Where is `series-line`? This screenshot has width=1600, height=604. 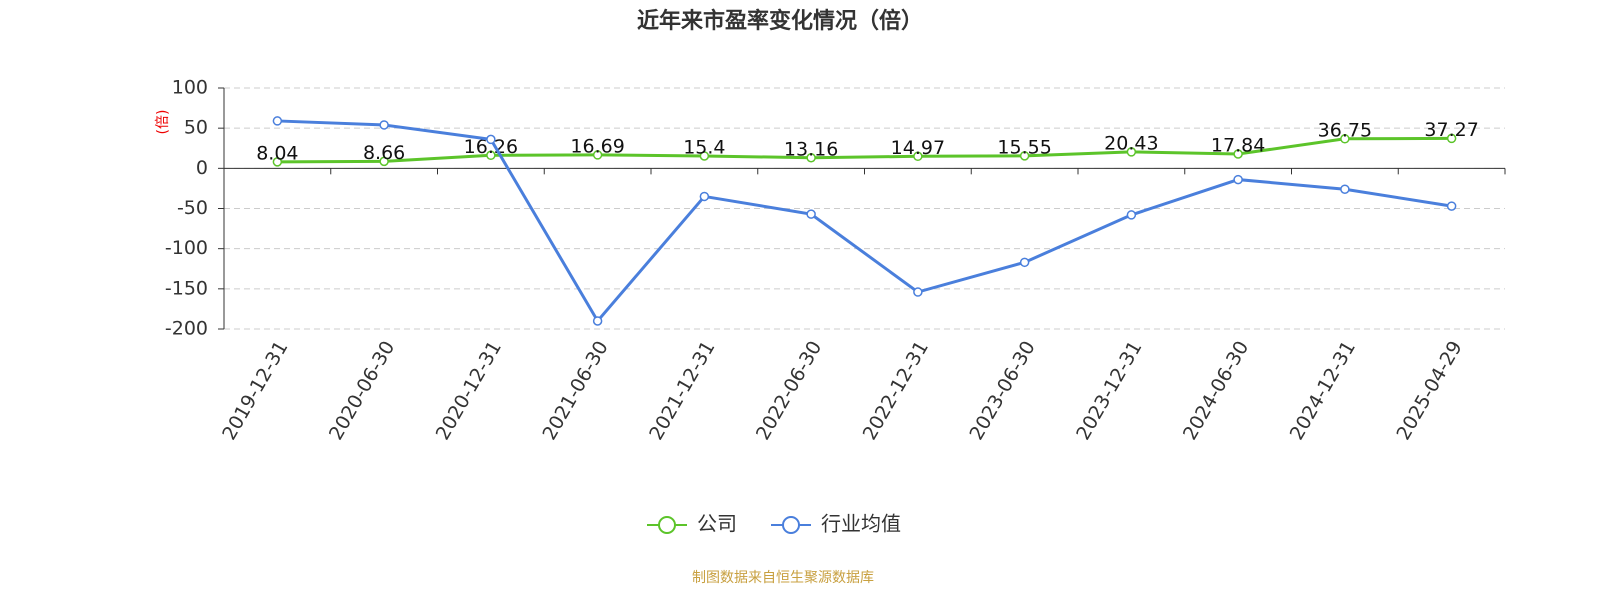
series-line is located at coordinates (864, 150).